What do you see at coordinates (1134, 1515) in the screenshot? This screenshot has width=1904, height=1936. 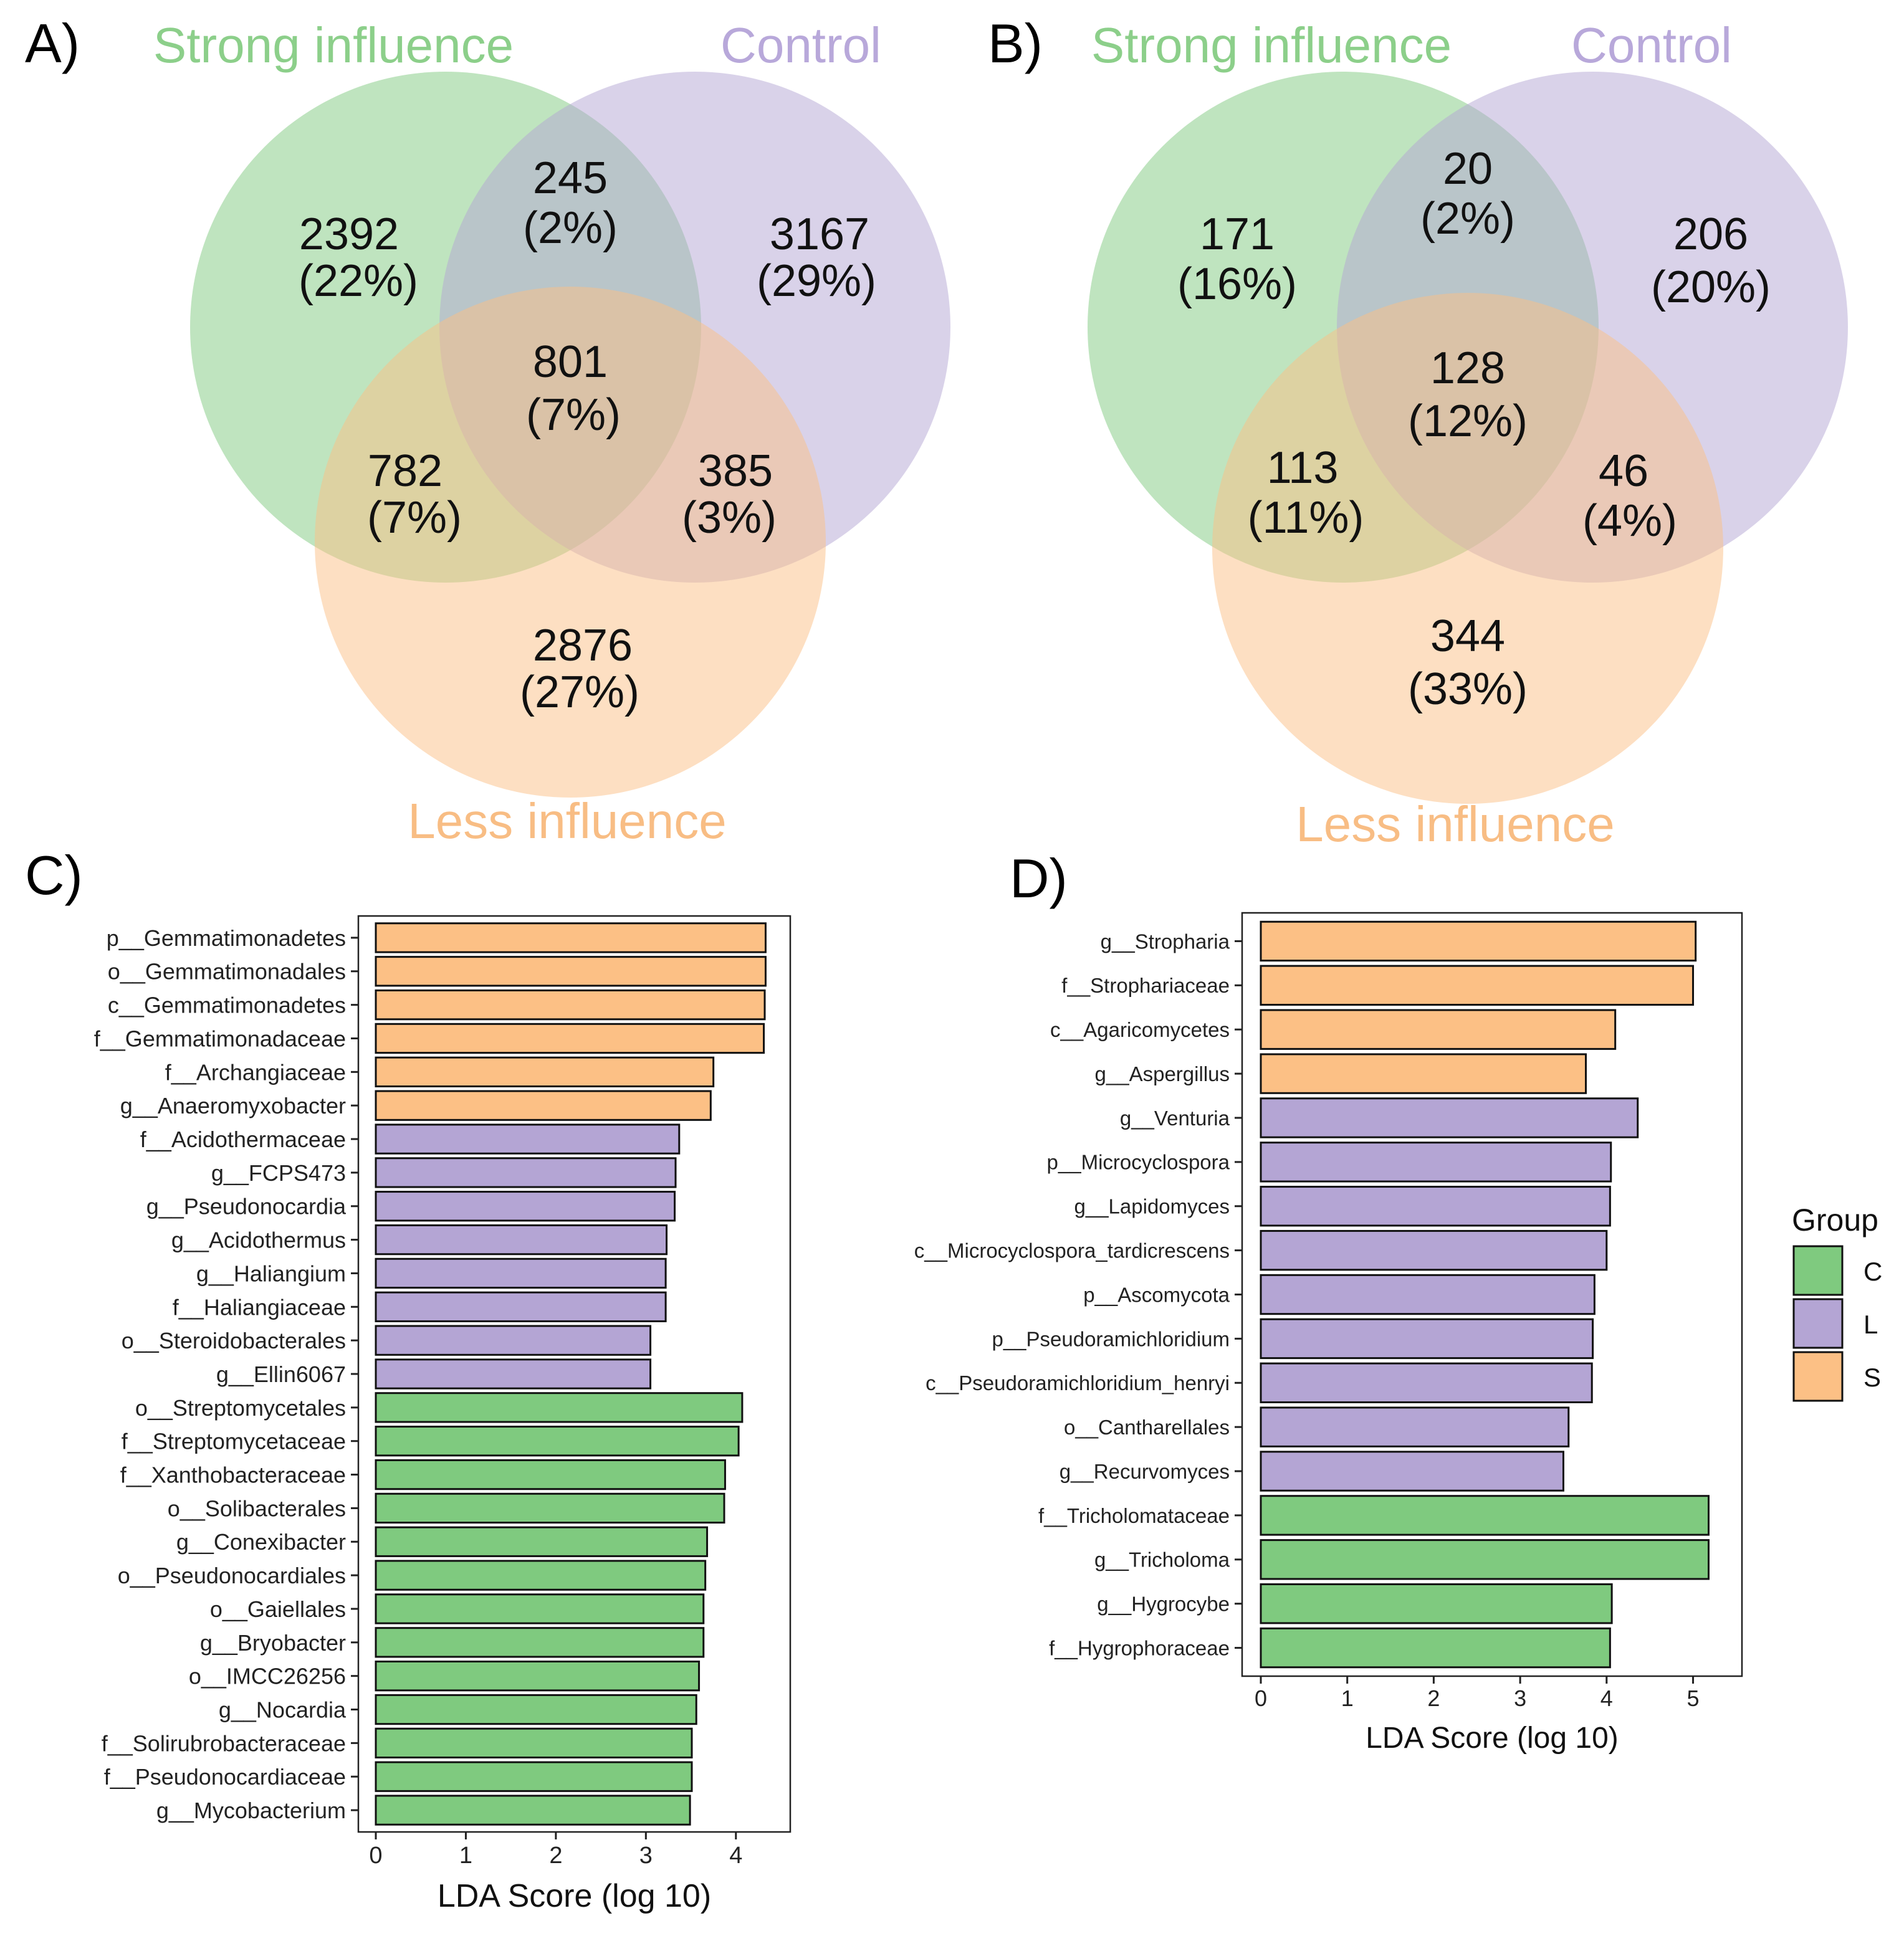 I see `chart-d-y-label: f__Tricholomataceae` at bounding box center [1134, 1515].